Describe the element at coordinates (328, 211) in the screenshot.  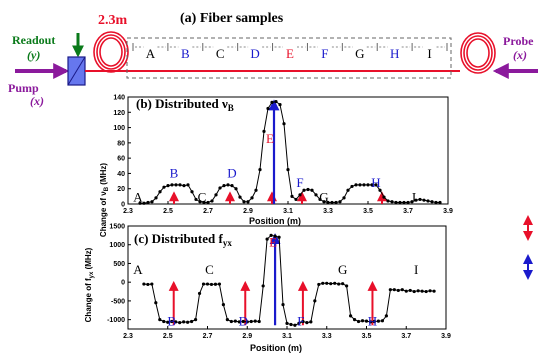
I see `chart-b-xtick-label: 3.3` at that location.